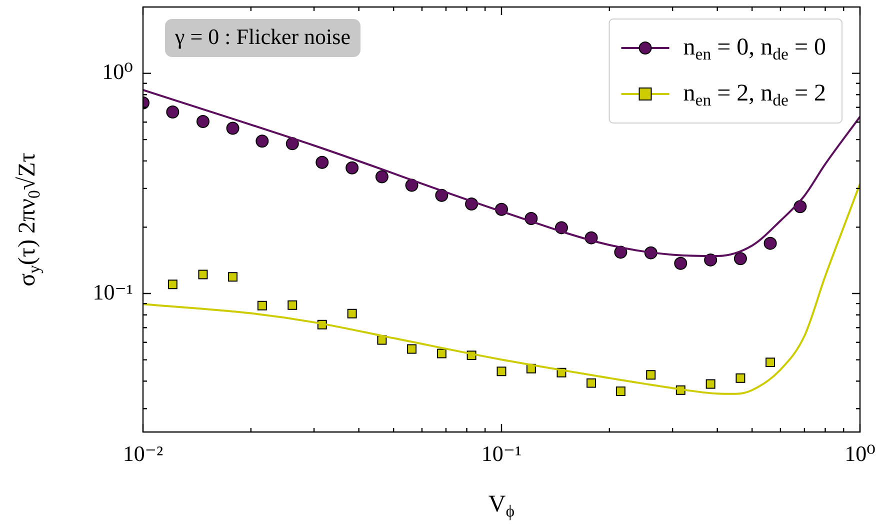 This screenshot has width=881, height=525. I want to click on x-tick-label: 10⁻², so click(143, 453).